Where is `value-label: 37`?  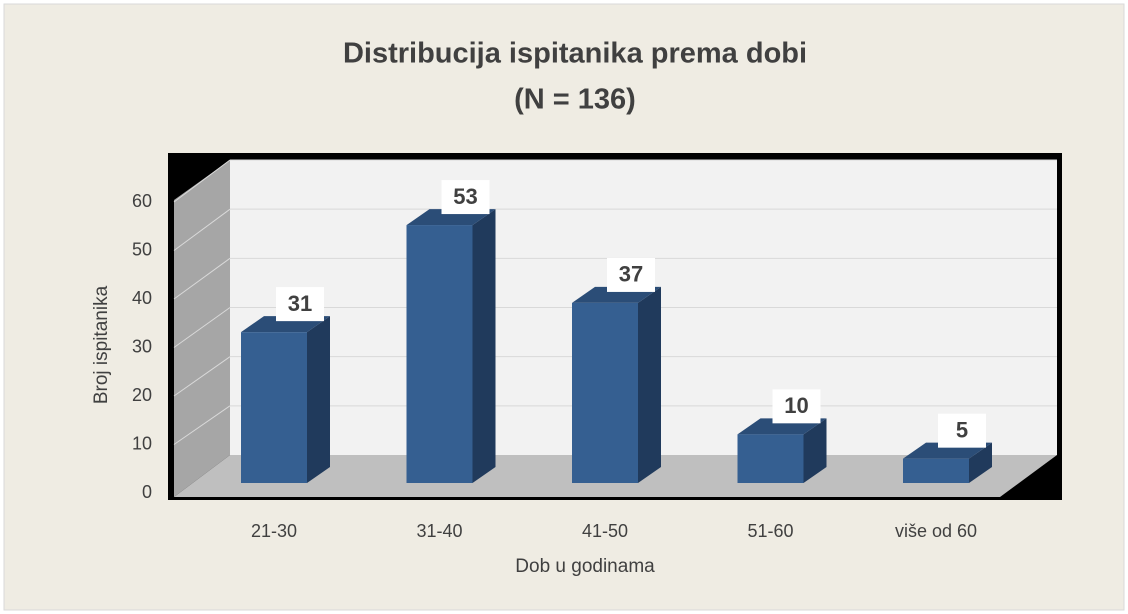
value-label: 37 is located at coordinates (631, 274).